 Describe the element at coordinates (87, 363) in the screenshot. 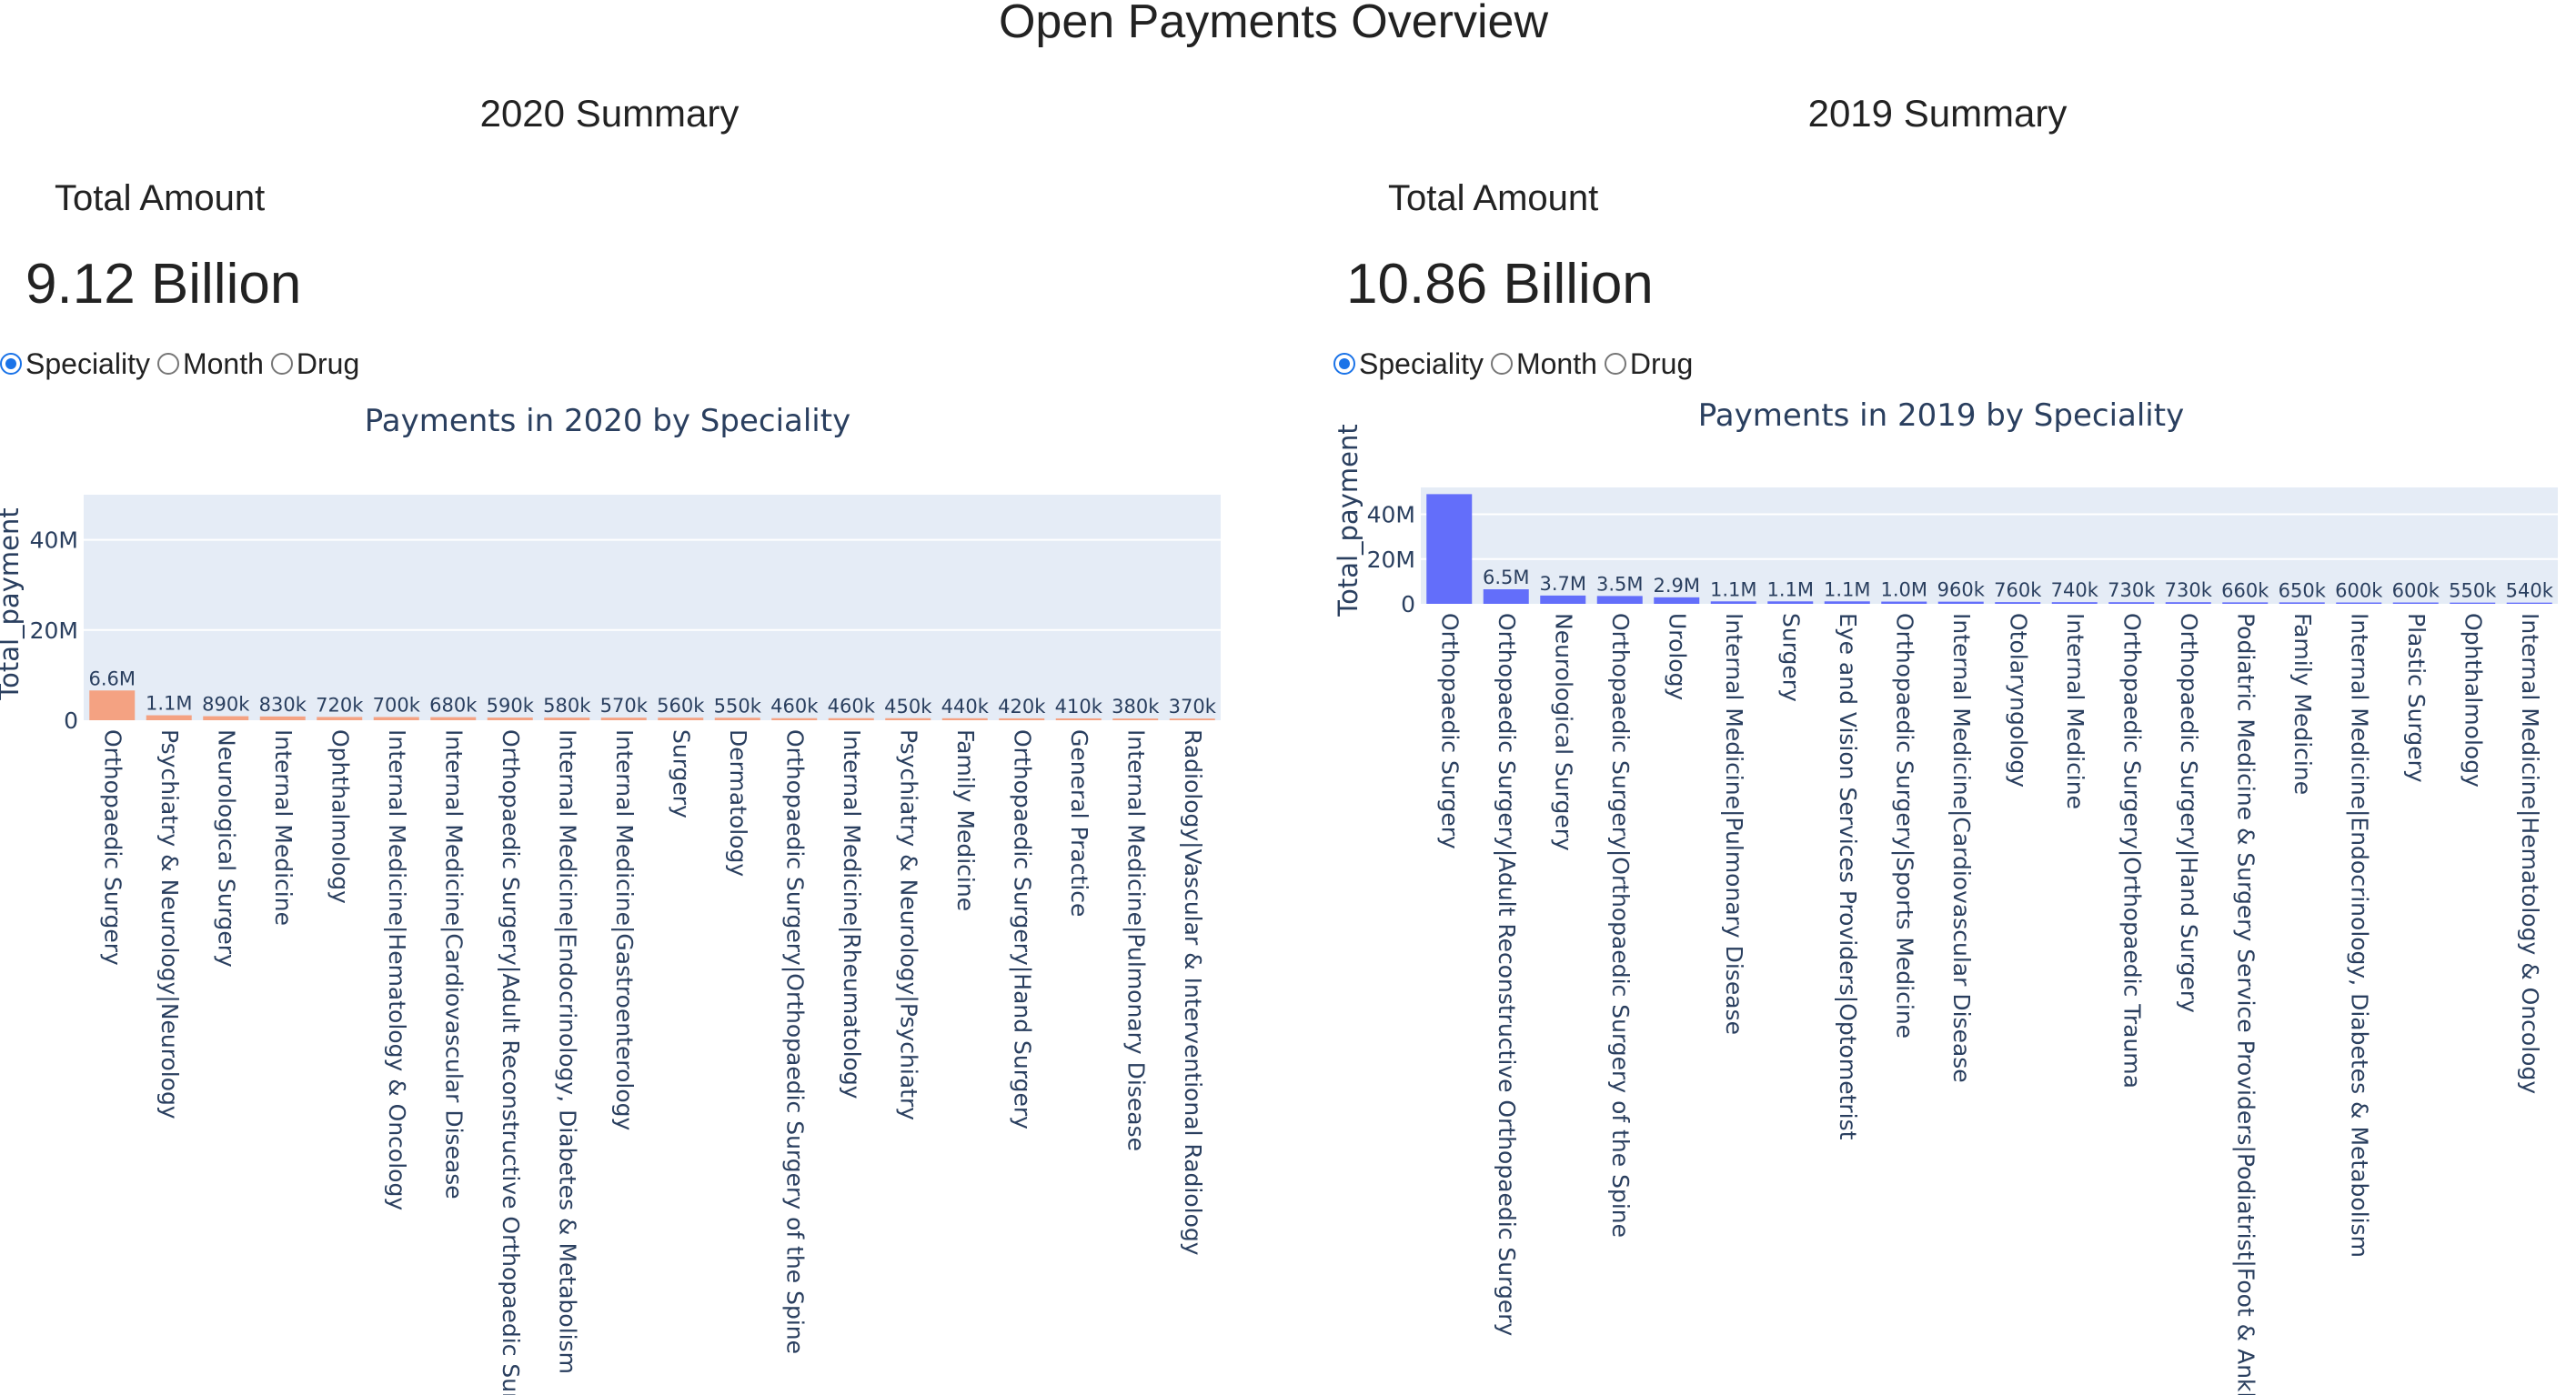

I see `radio-label: Speciality` at that location.